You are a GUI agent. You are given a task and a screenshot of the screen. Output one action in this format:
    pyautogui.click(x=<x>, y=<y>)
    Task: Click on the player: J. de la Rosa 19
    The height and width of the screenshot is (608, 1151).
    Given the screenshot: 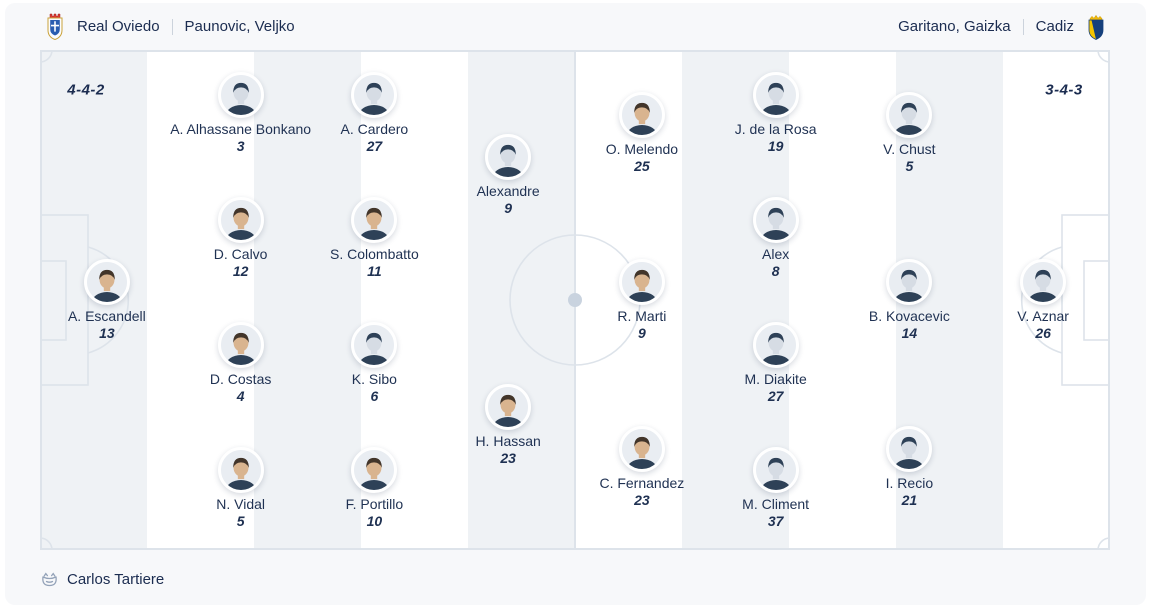 What is the action you would take?
    pyautogui.click(x=775, y=112)
    